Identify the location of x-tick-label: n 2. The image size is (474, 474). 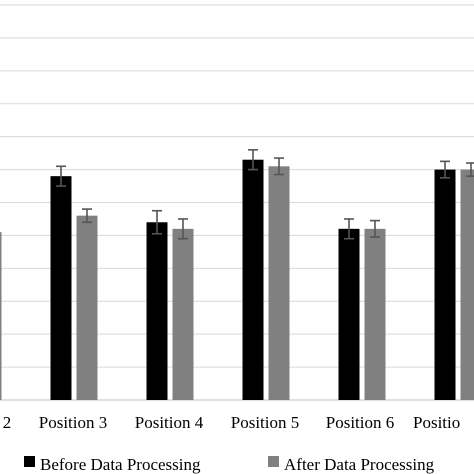
(5, 422).